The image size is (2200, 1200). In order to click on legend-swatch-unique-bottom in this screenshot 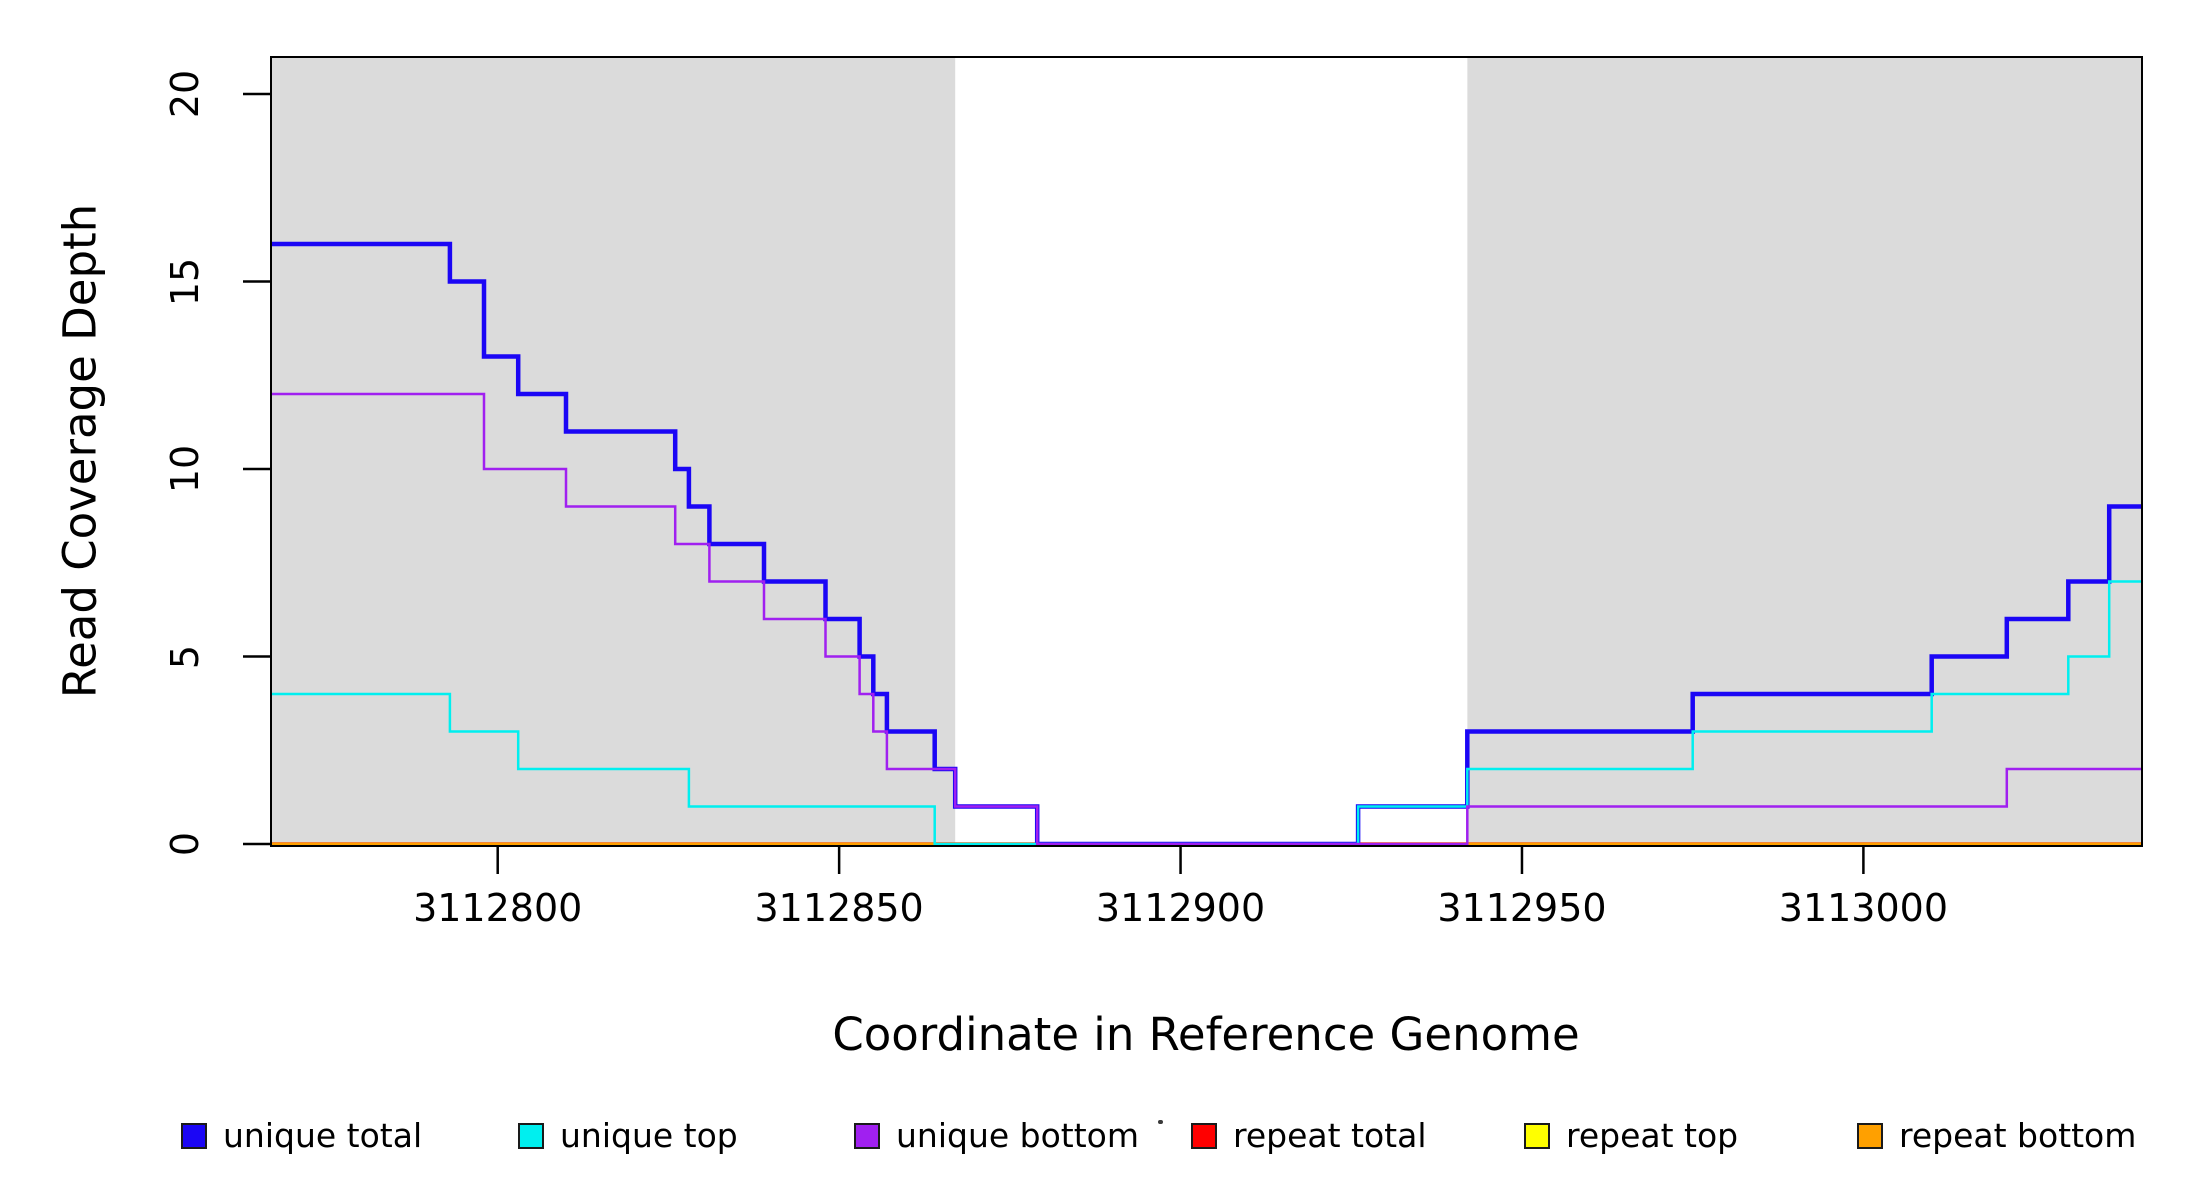, I will do `click(867, 1135)`.